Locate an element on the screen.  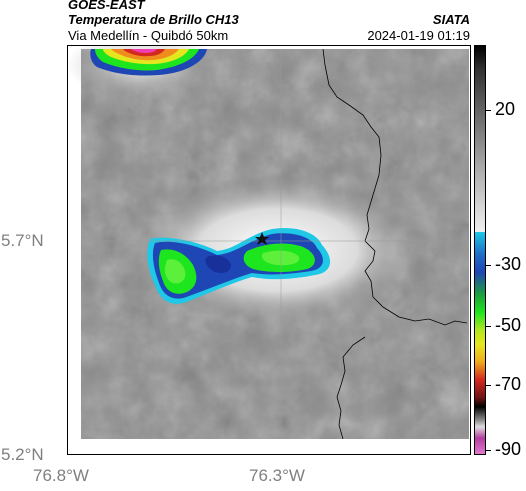
timestamp: 2024-01-19 01:19 is located at coordinates (418, 35).